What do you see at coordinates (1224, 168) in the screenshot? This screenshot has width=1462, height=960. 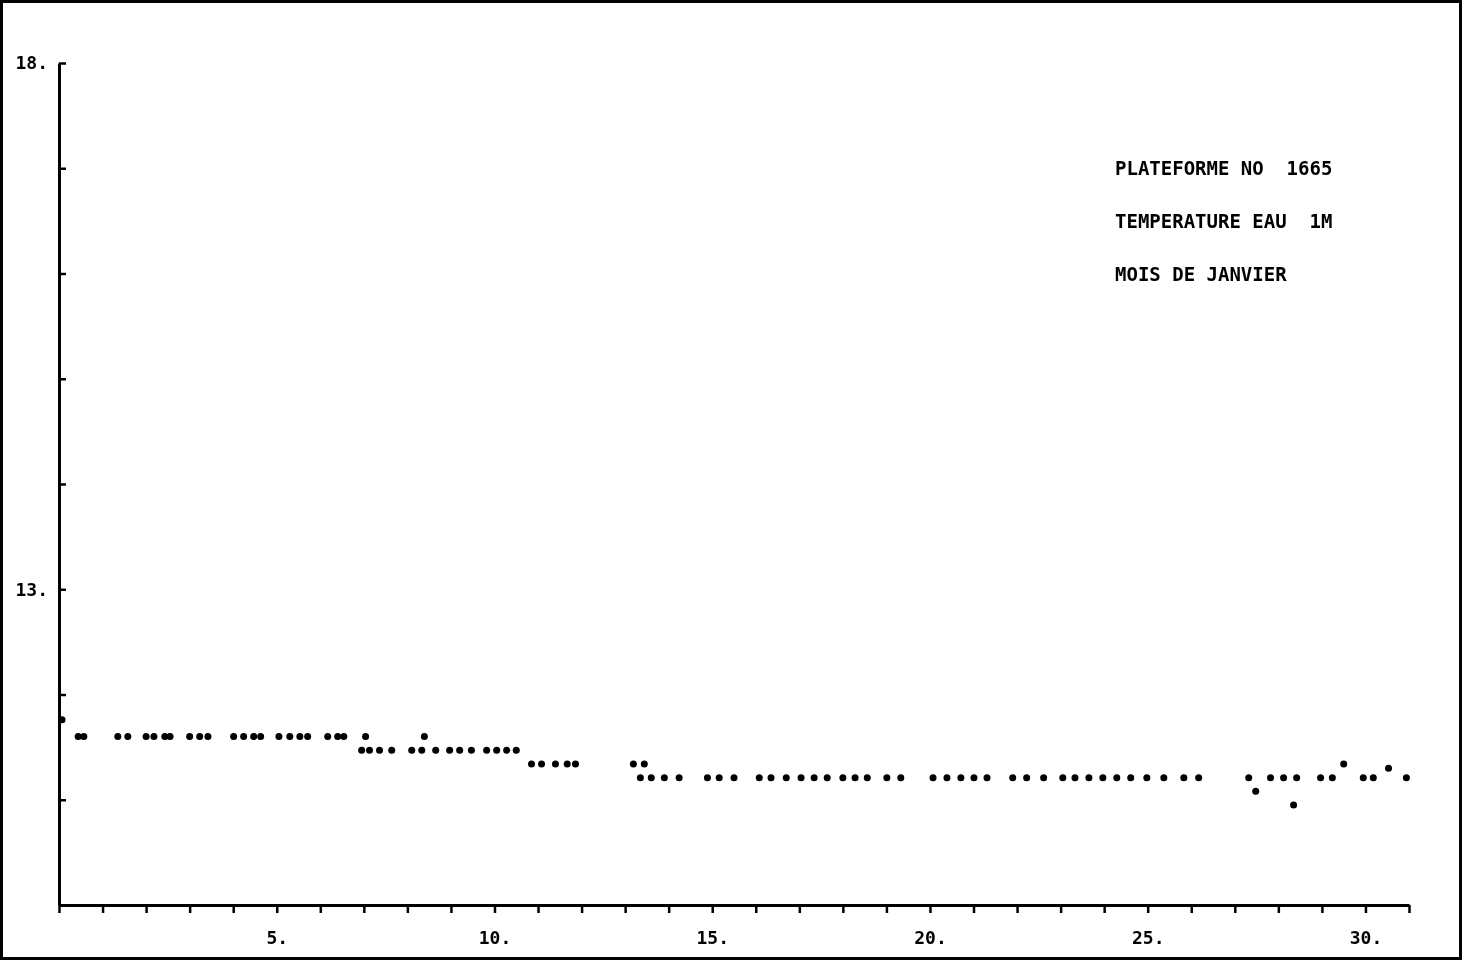 I see `annotation: PLATEFORME NO 1665` at bounding box center [1224, 168].